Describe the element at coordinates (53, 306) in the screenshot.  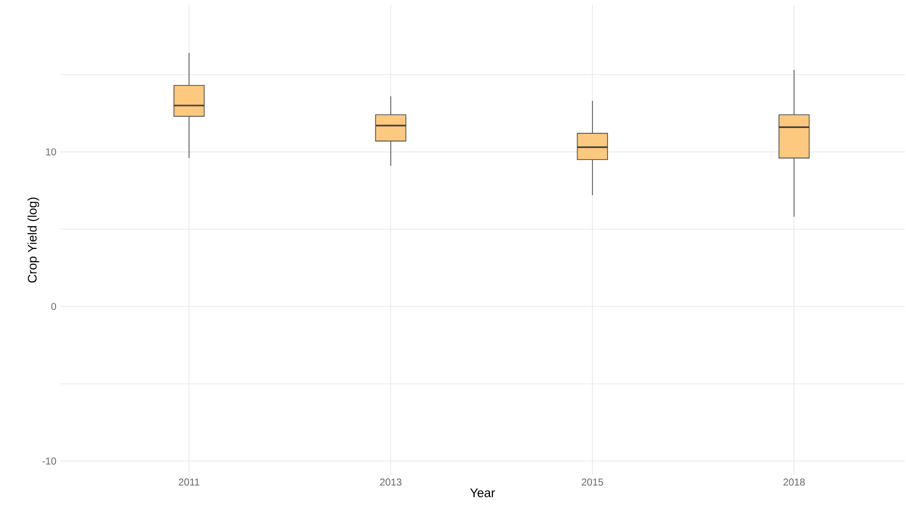
I see `y-tick-label: 0` at that location.